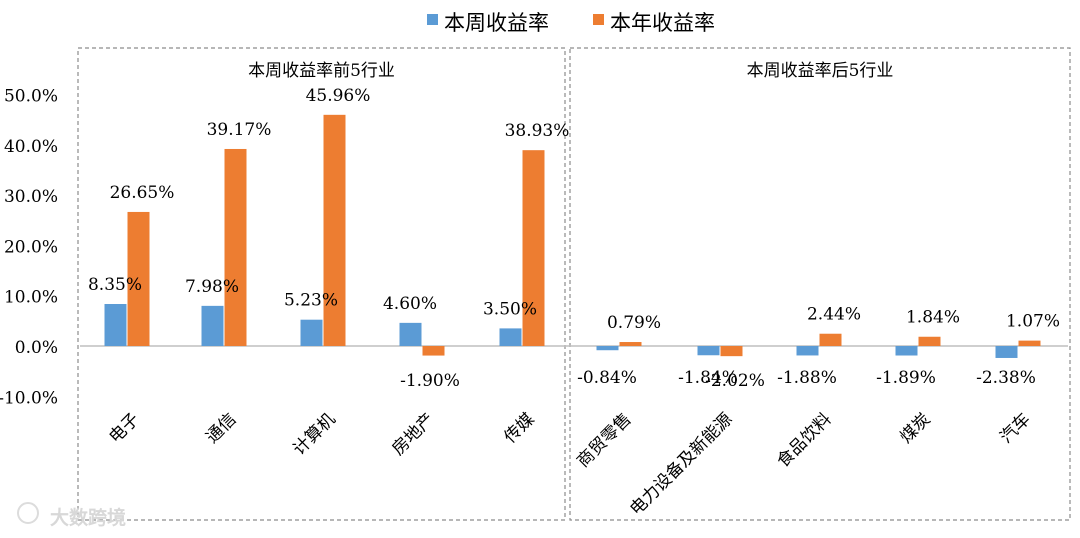  I want to click on data-label-yearly-4: -1.90%, so click(430, 381).